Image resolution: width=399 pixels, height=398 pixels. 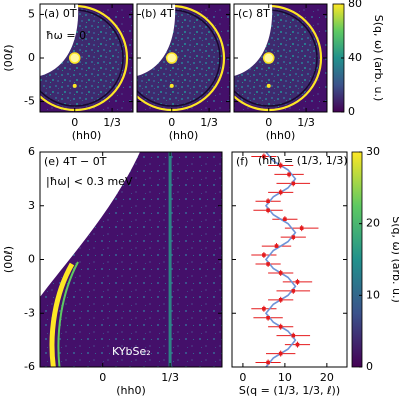 What do you see at coordinates (373, 294) in the screenshot?
I see `colorbar-tick-label: 10` at bounding box center [373, 294].